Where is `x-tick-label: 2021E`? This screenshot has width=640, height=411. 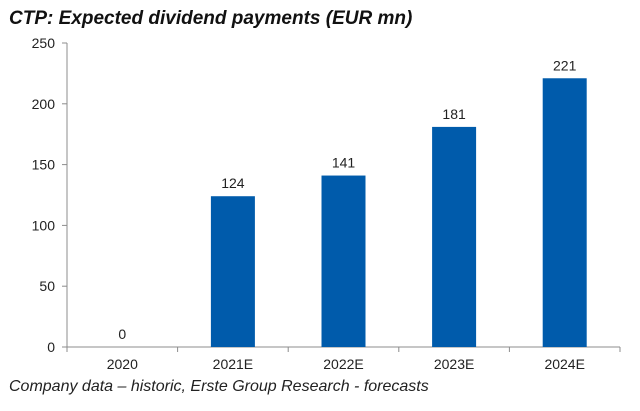 x-tick-label: 2021E is located at coordinates (233, 364).